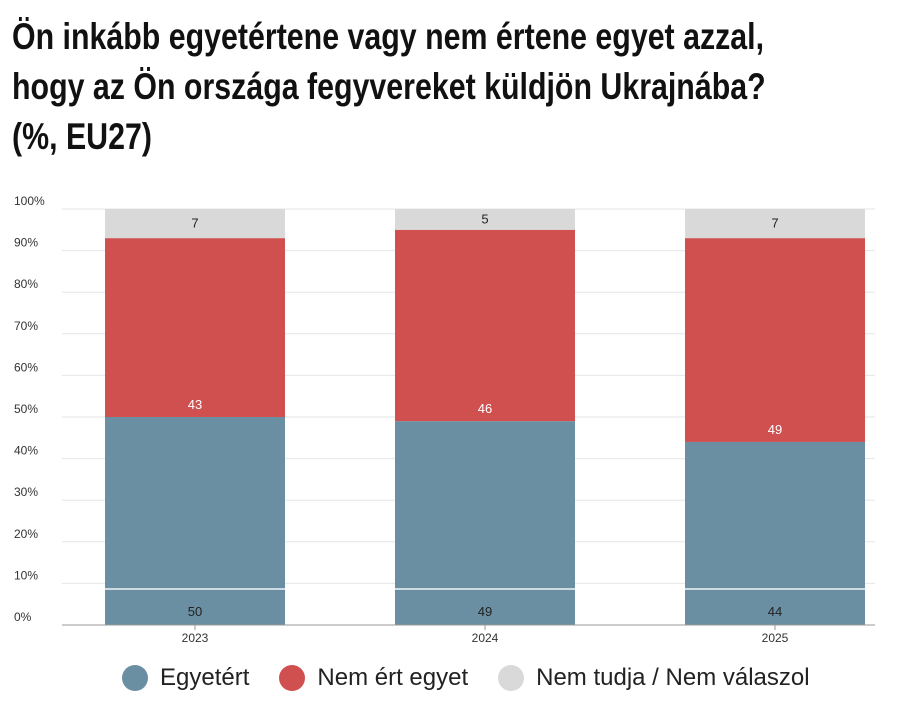  I want to click on x-tick-label: 2025, so click(775, 638).